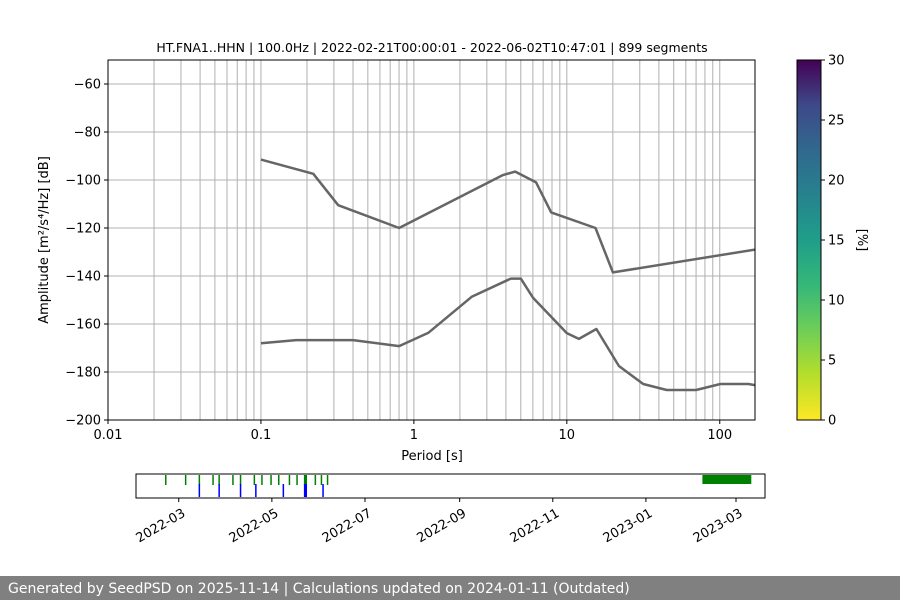  What do you see at coordinates (567, 435) in the screenshot?
I see `x-tick-label: 10` at bounding box center [567, 435].